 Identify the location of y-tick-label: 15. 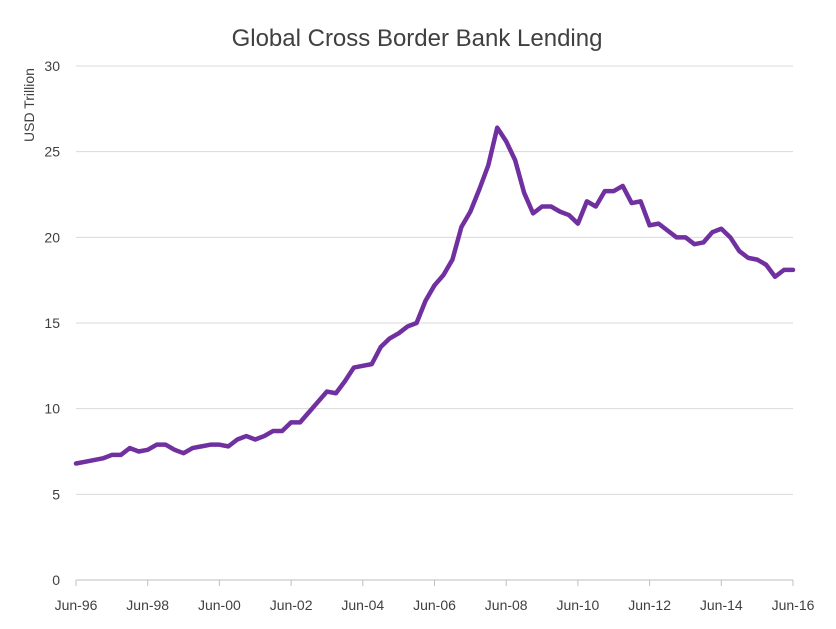
(52, 323).